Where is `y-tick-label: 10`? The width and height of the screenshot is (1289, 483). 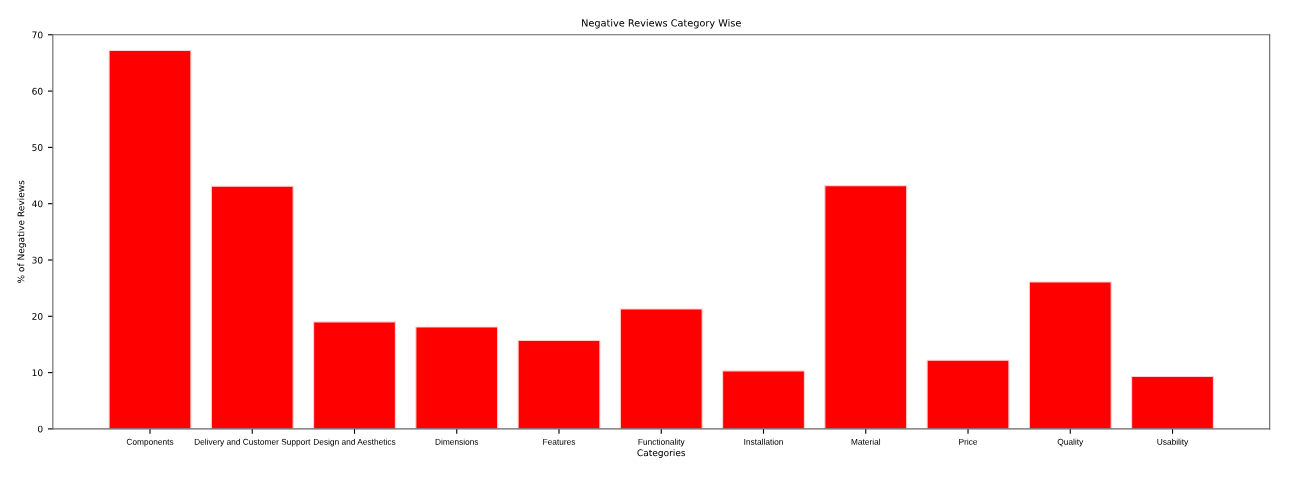 y-tick-label: 10 is located at coordinates (37, 373).